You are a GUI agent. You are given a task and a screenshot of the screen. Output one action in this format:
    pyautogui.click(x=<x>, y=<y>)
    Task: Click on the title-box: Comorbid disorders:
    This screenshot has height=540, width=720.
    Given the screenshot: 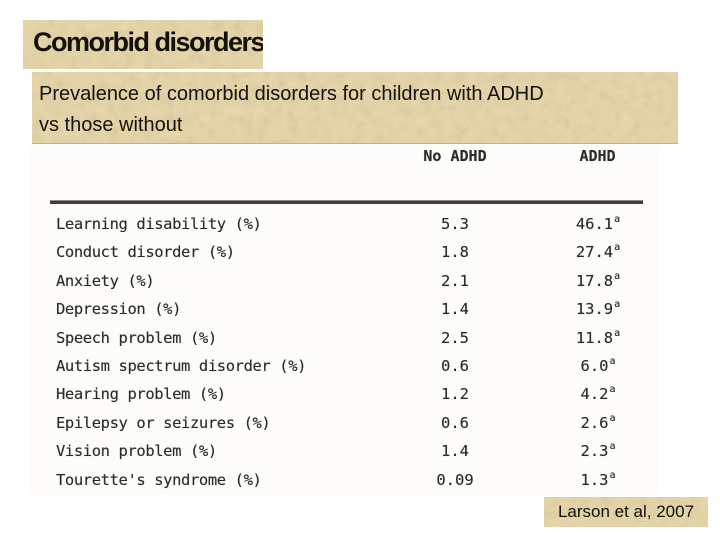 What is the action you would take?
    pyautogui.click(x=143, y=44)
    